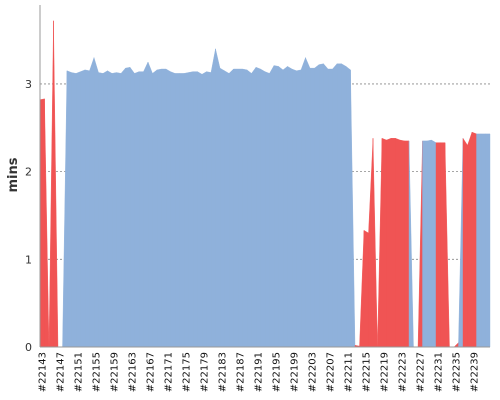  What do you see at coordinates (312, 372) in the screenshot?
I see `x-tick-label: #22203` at bounding box center [312, 372].